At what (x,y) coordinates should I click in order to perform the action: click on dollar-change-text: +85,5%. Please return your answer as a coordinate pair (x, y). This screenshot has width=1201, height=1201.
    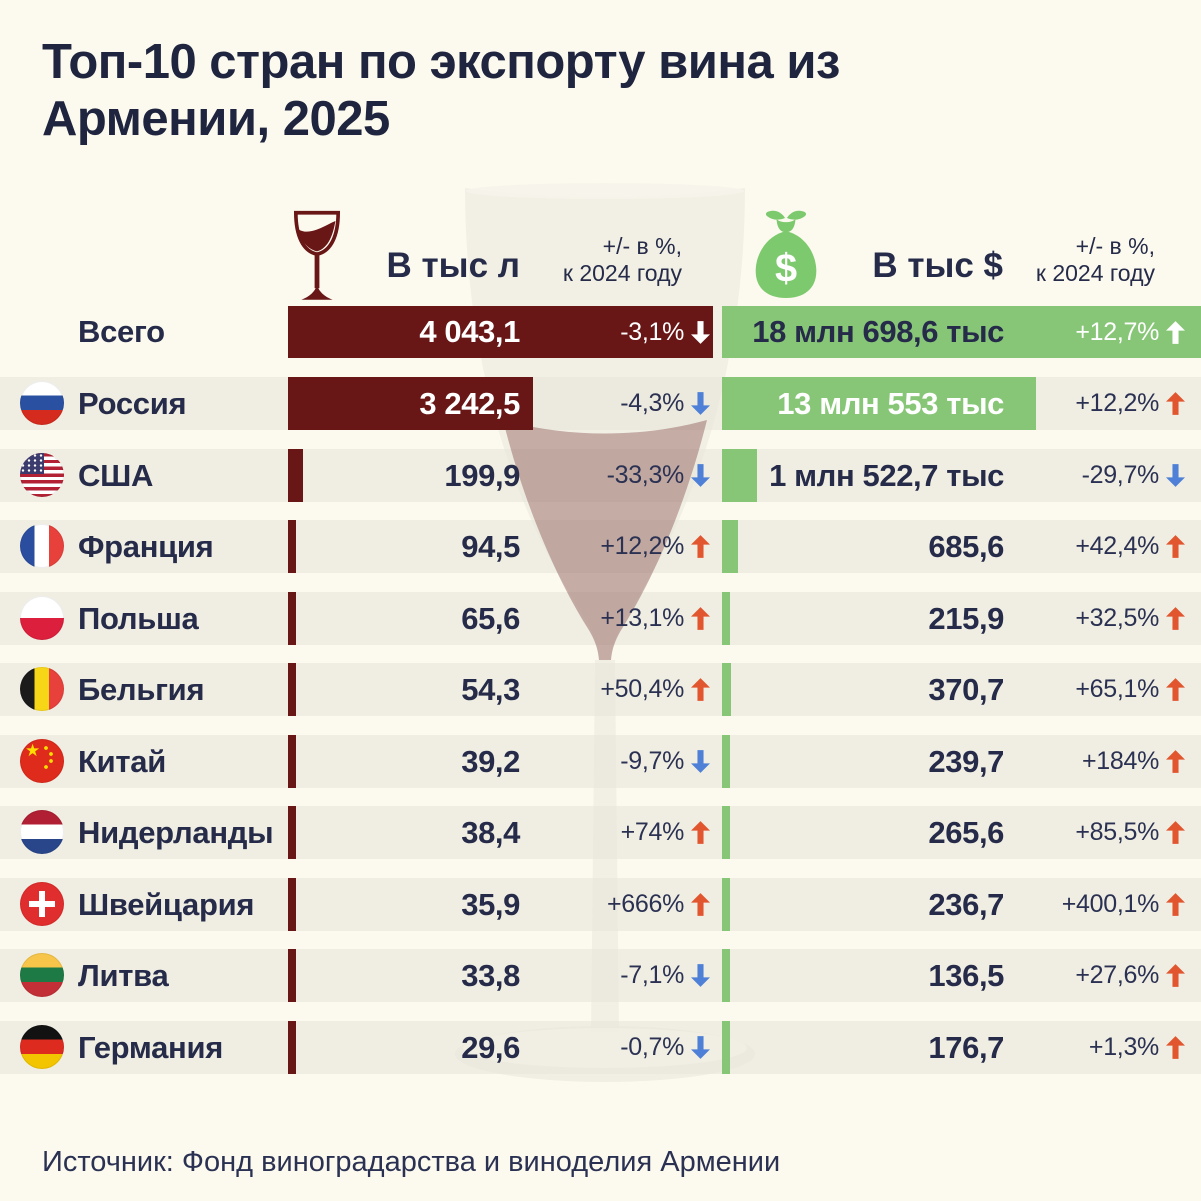
    Looking at the image, I should click on (1117, 832).